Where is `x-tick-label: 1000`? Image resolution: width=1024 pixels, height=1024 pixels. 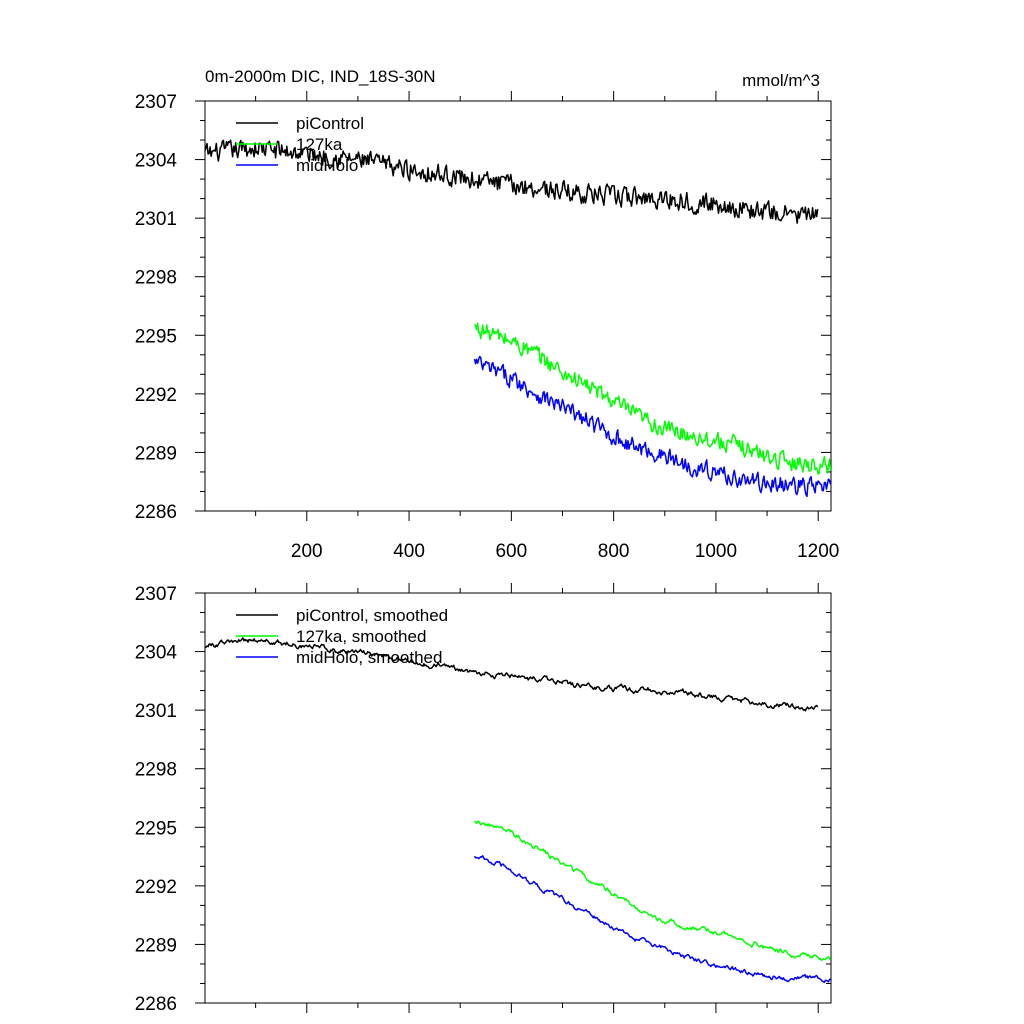
x-tick-label: 1000 is located at coordinates (716, 551).